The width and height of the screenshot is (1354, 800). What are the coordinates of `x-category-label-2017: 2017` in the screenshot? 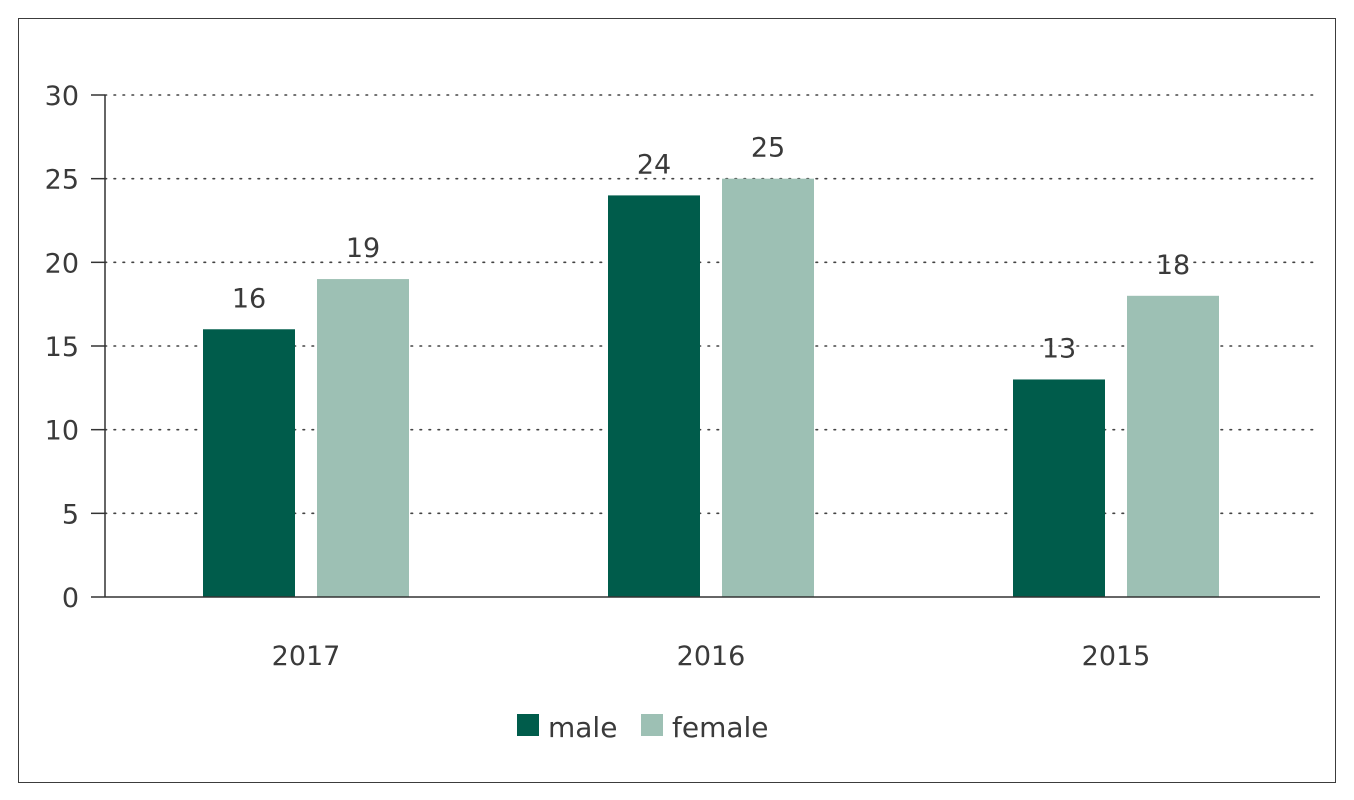 It's located at (306, 656).